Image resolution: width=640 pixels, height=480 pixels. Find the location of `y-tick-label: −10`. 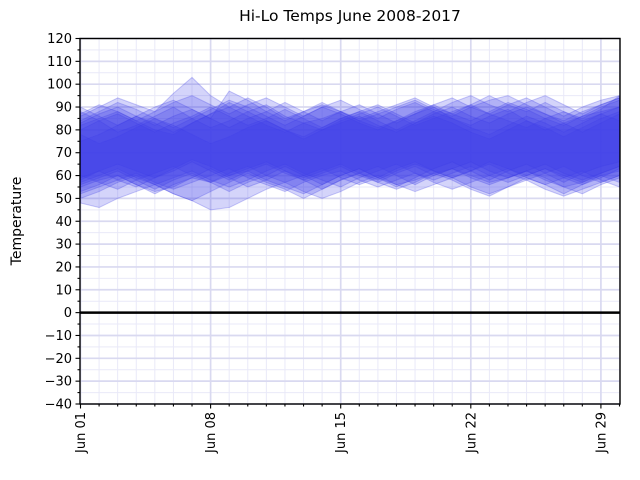

y-tick-label: −10 is located at coordinates (58, 336).